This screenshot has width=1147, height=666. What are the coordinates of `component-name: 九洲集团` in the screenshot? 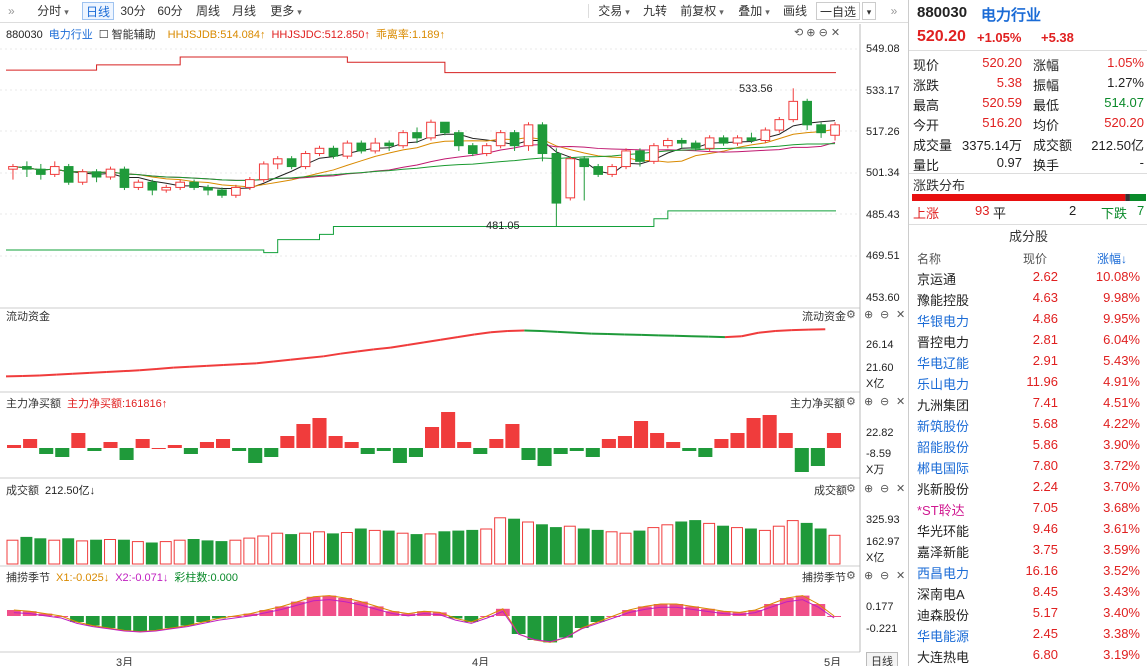 It's located at (943, 405).